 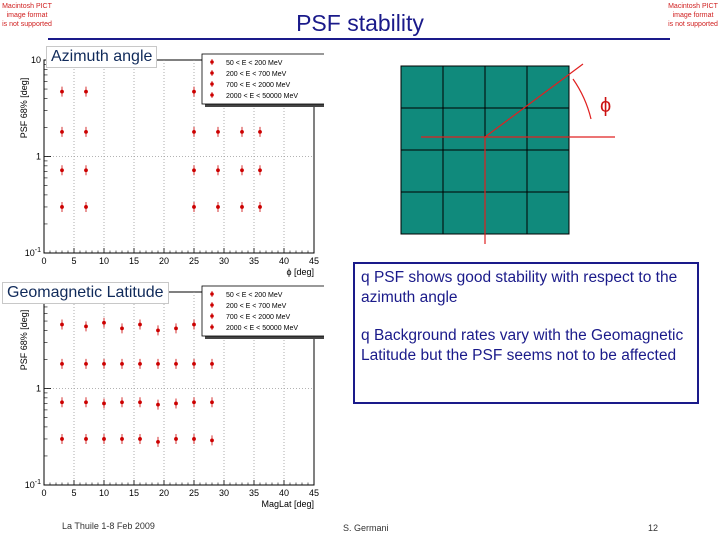 I want to click on x-tick-label: 45, so click(x=314, y=261).